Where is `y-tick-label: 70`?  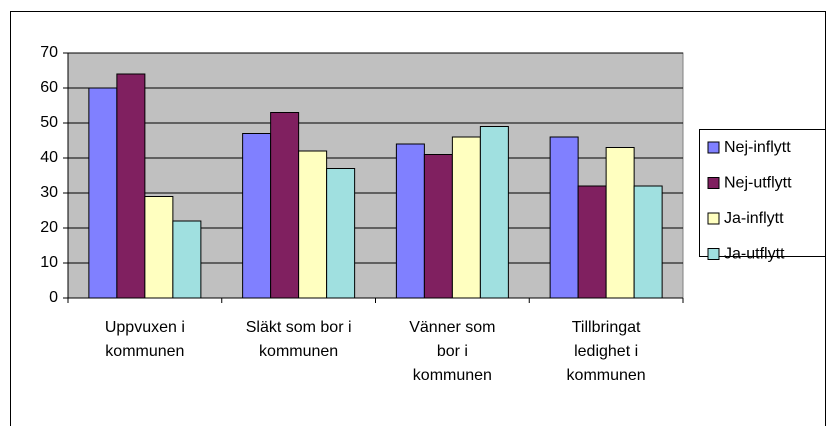 y-tick-label: 70 is located at coordinates (49, 52).